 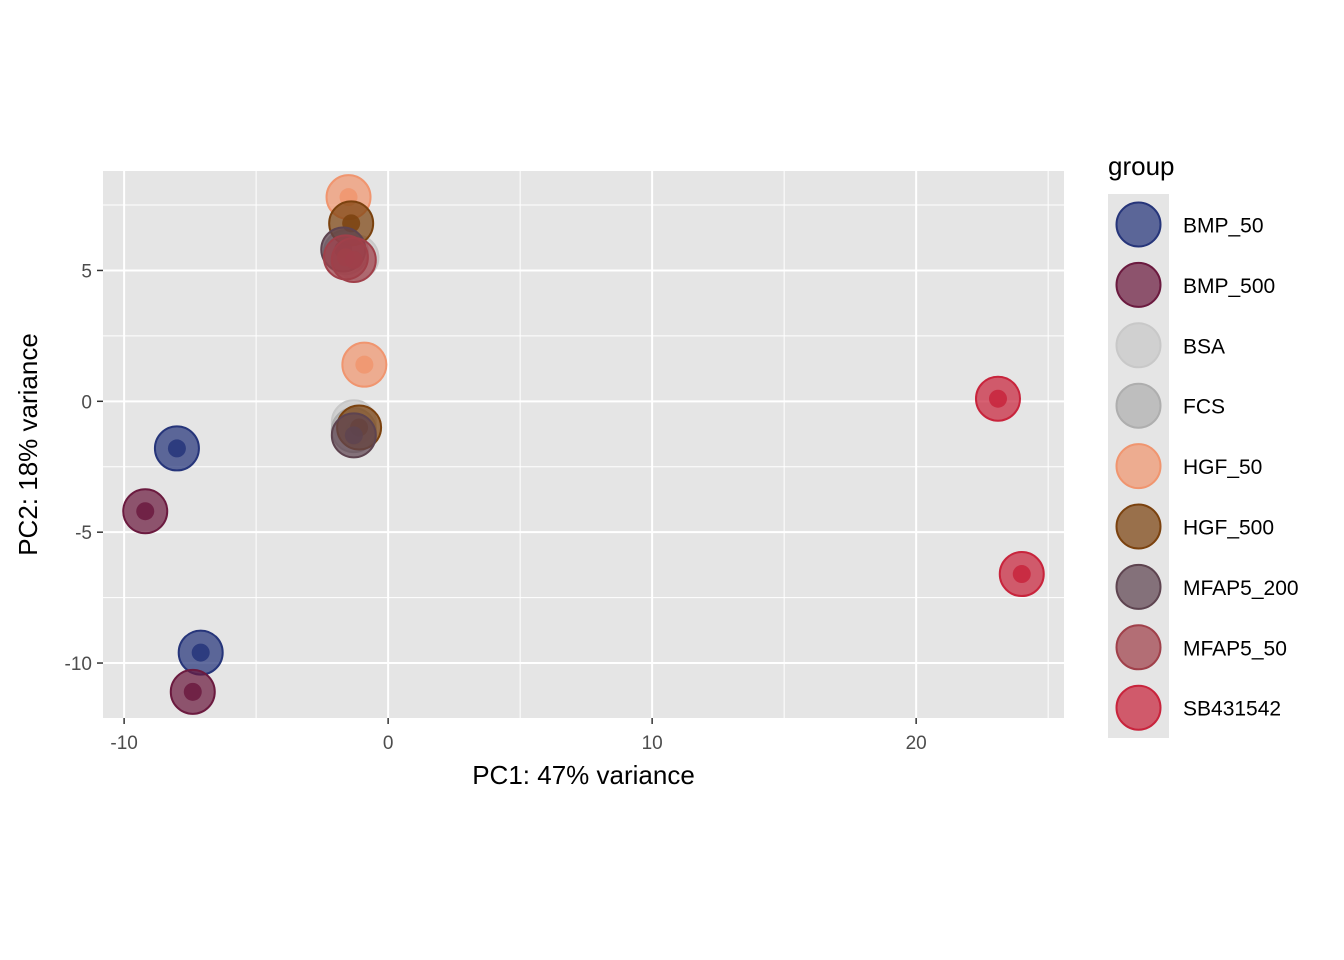 I want to click on legend-key-fcs, so click(x=1138, y=405).